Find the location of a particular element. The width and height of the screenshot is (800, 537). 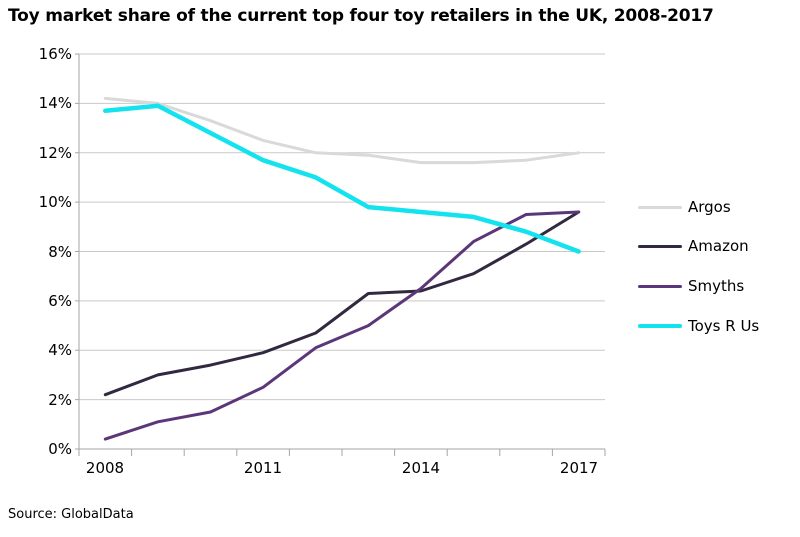

x-axis-label: 2008 is located at coordinates (105, 468).